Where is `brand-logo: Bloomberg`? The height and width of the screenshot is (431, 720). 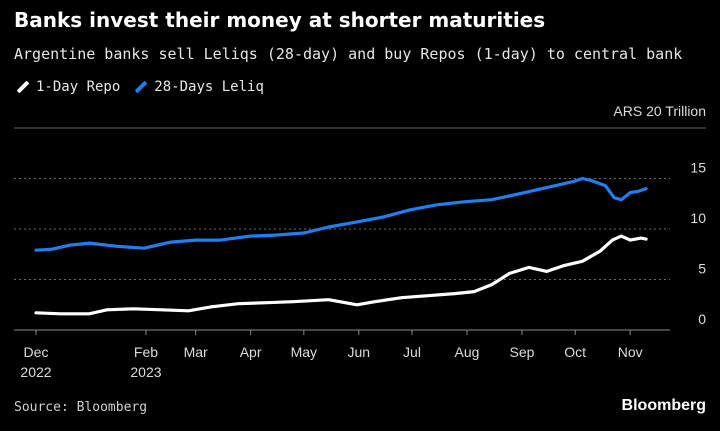
brand-logo: Bloomberg is located at coordinates (663, 405).